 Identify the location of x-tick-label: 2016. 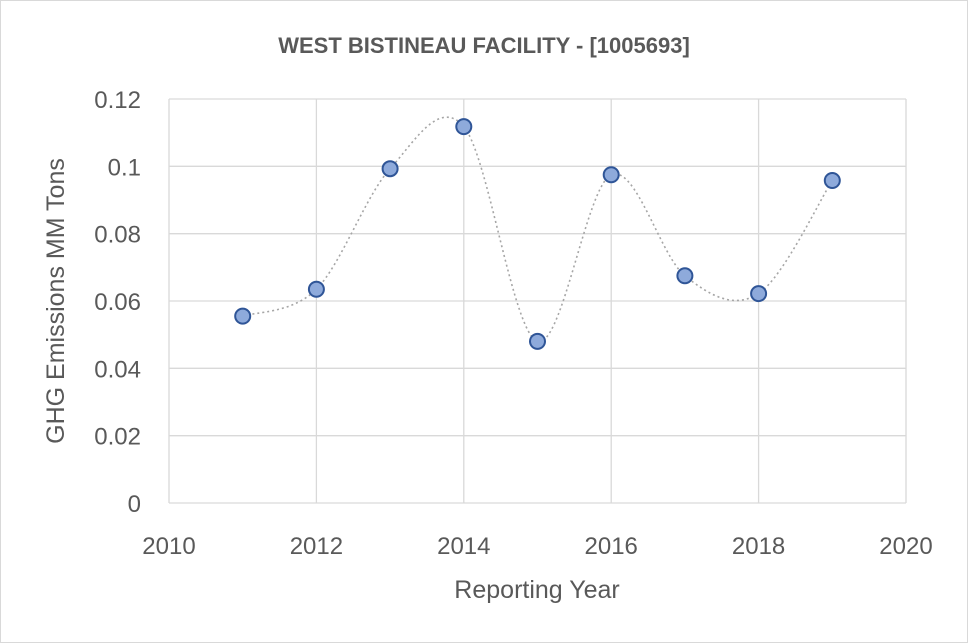
(611, 546).